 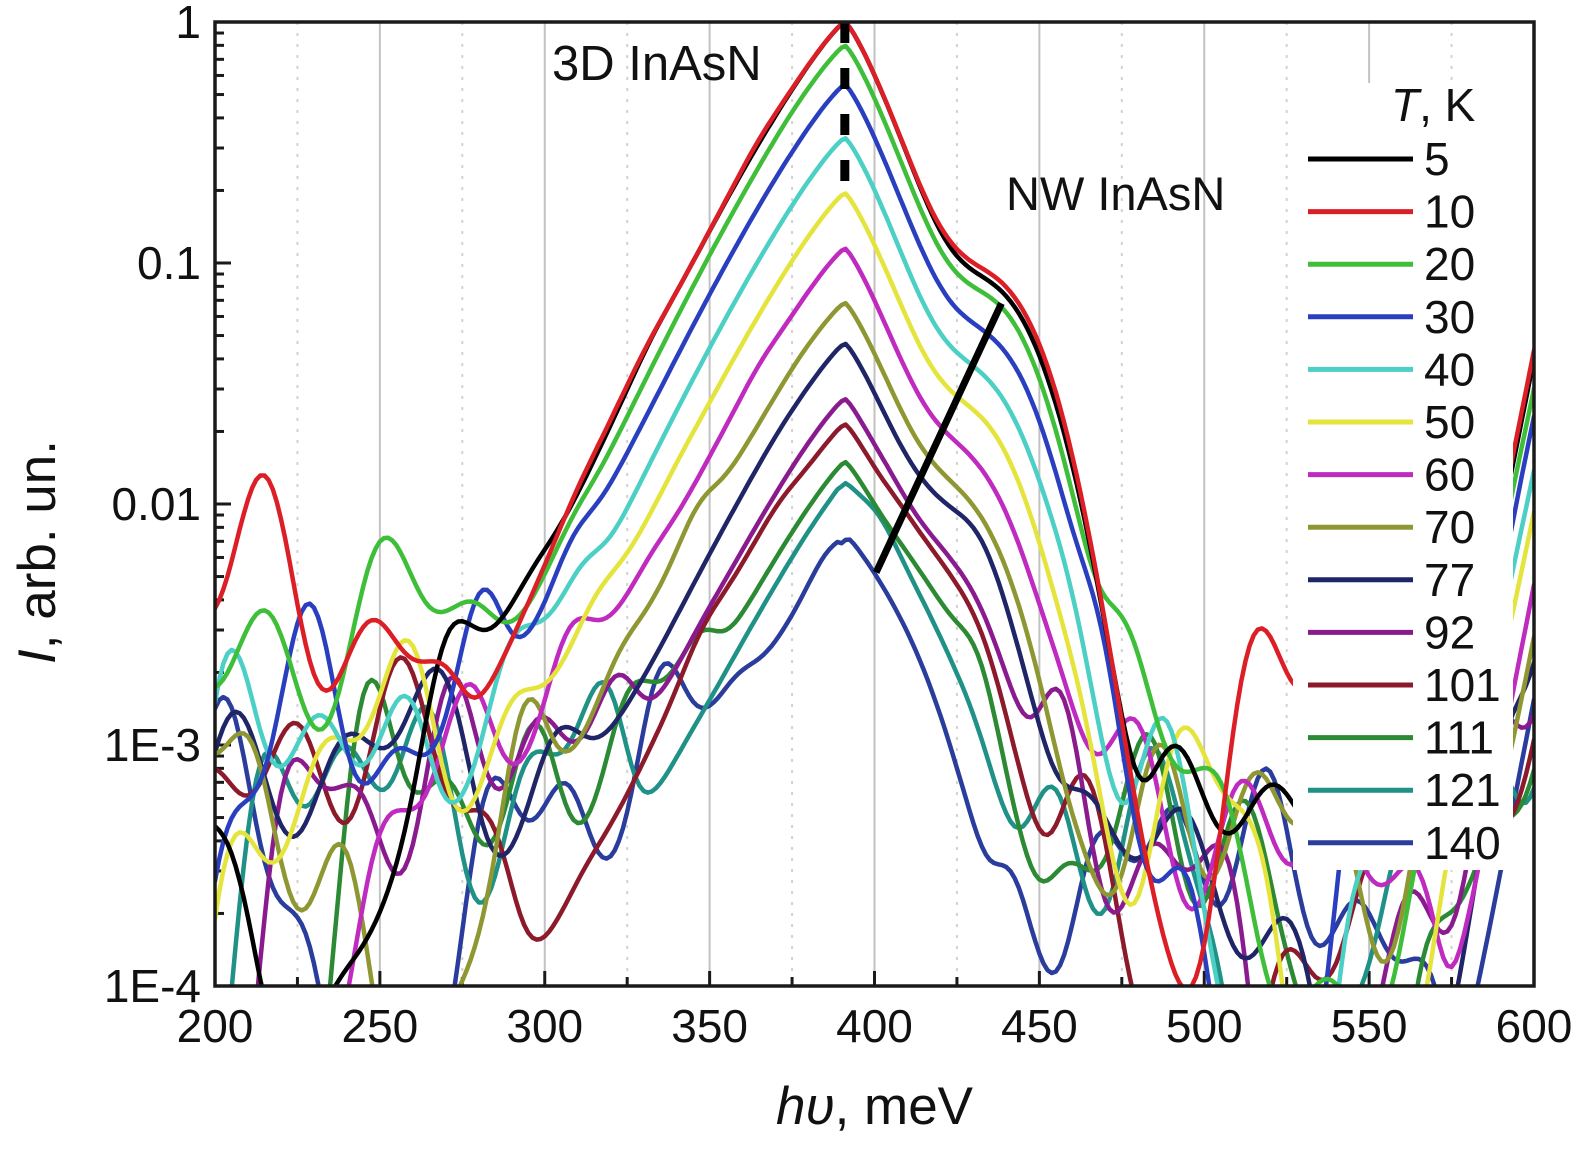 What do you see at coordinates (1449, 369) in the screenshot?
I see `legend-label-40K: 40` at bounding box center [1449, 369].